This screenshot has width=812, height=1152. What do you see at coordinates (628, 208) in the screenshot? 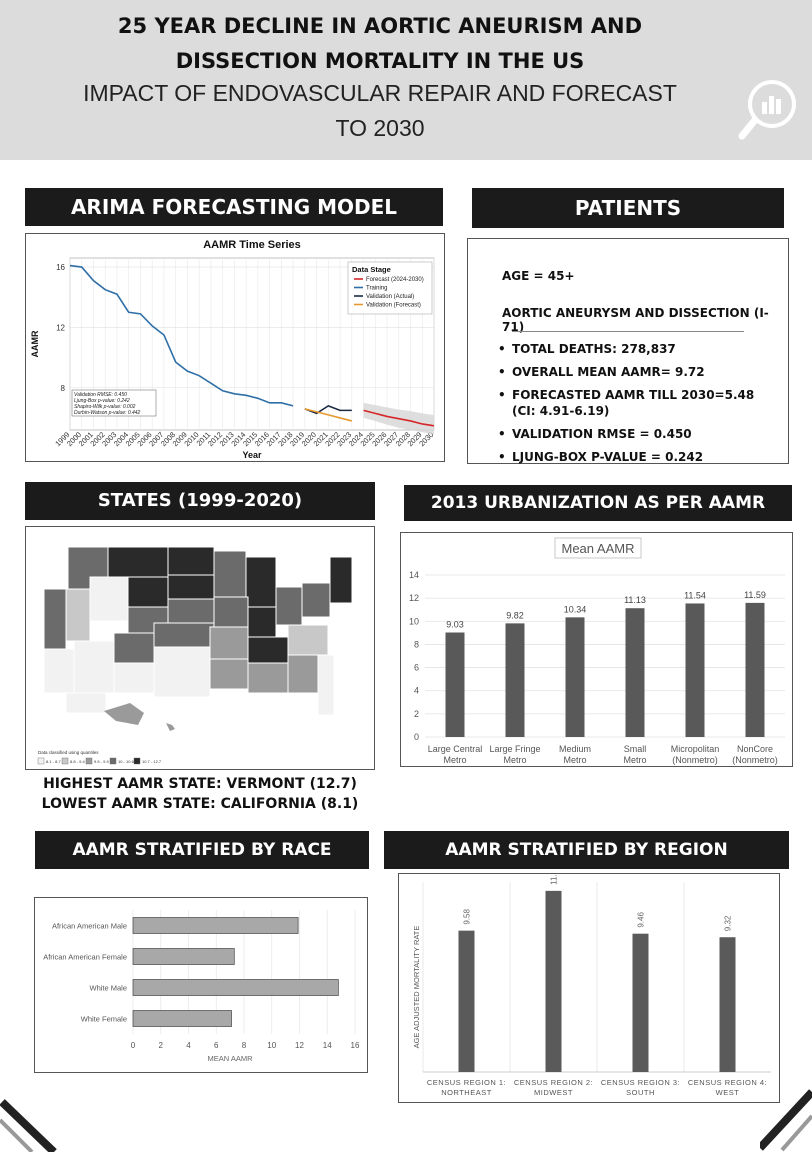
I see `patients-section-title: PATIENTS` at bounding box center [628, 208].